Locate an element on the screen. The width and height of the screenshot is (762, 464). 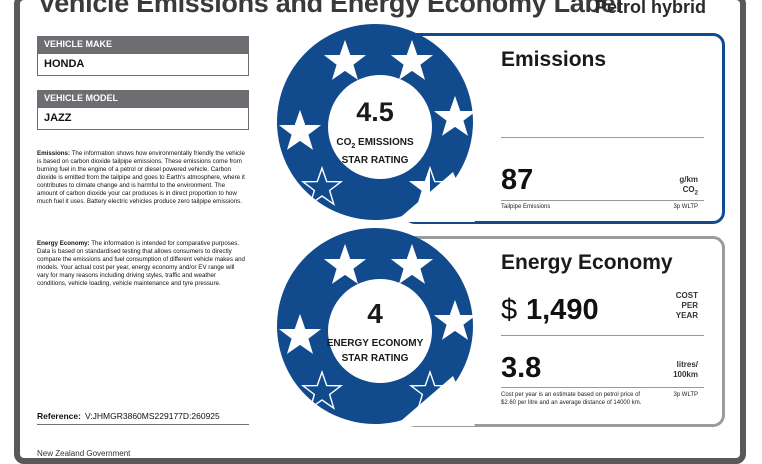
emissions-cap-line2: STAR RATING is located at coordinates (375, 160).